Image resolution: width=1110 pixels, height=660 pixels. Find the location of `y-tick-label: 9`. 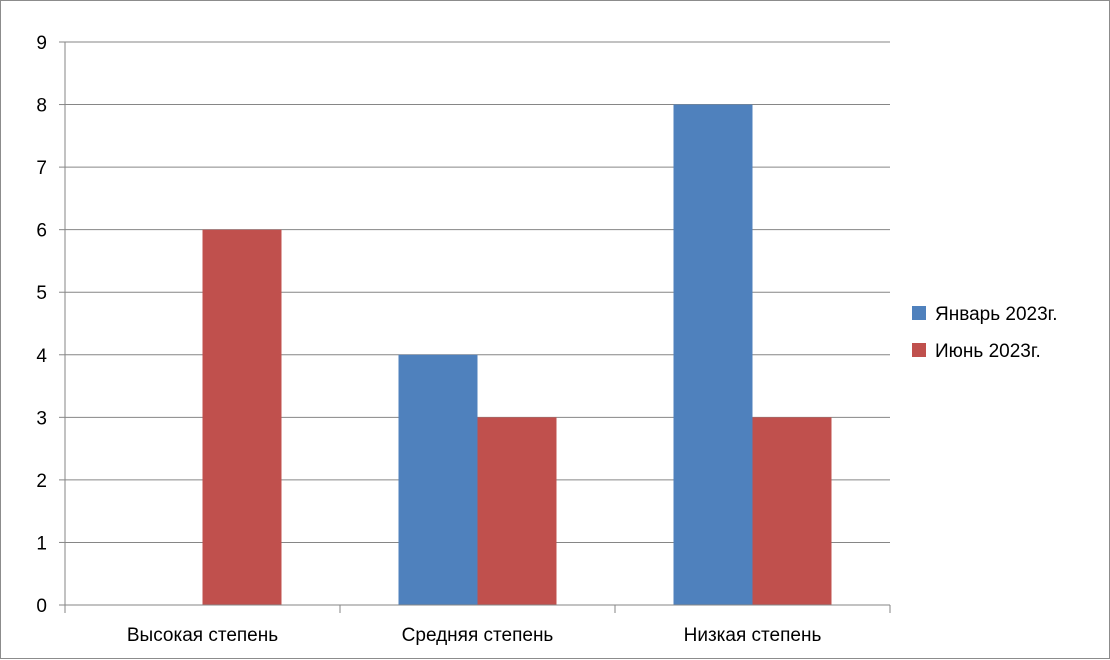

y-tick-label: 9 is located at coordinates (41, 43).